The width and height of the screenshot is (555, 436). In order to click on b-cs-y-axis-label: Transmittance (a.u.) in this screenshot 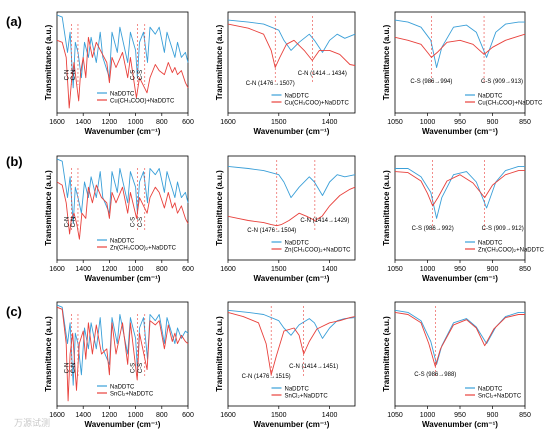, I will do `click(386, 208)`.